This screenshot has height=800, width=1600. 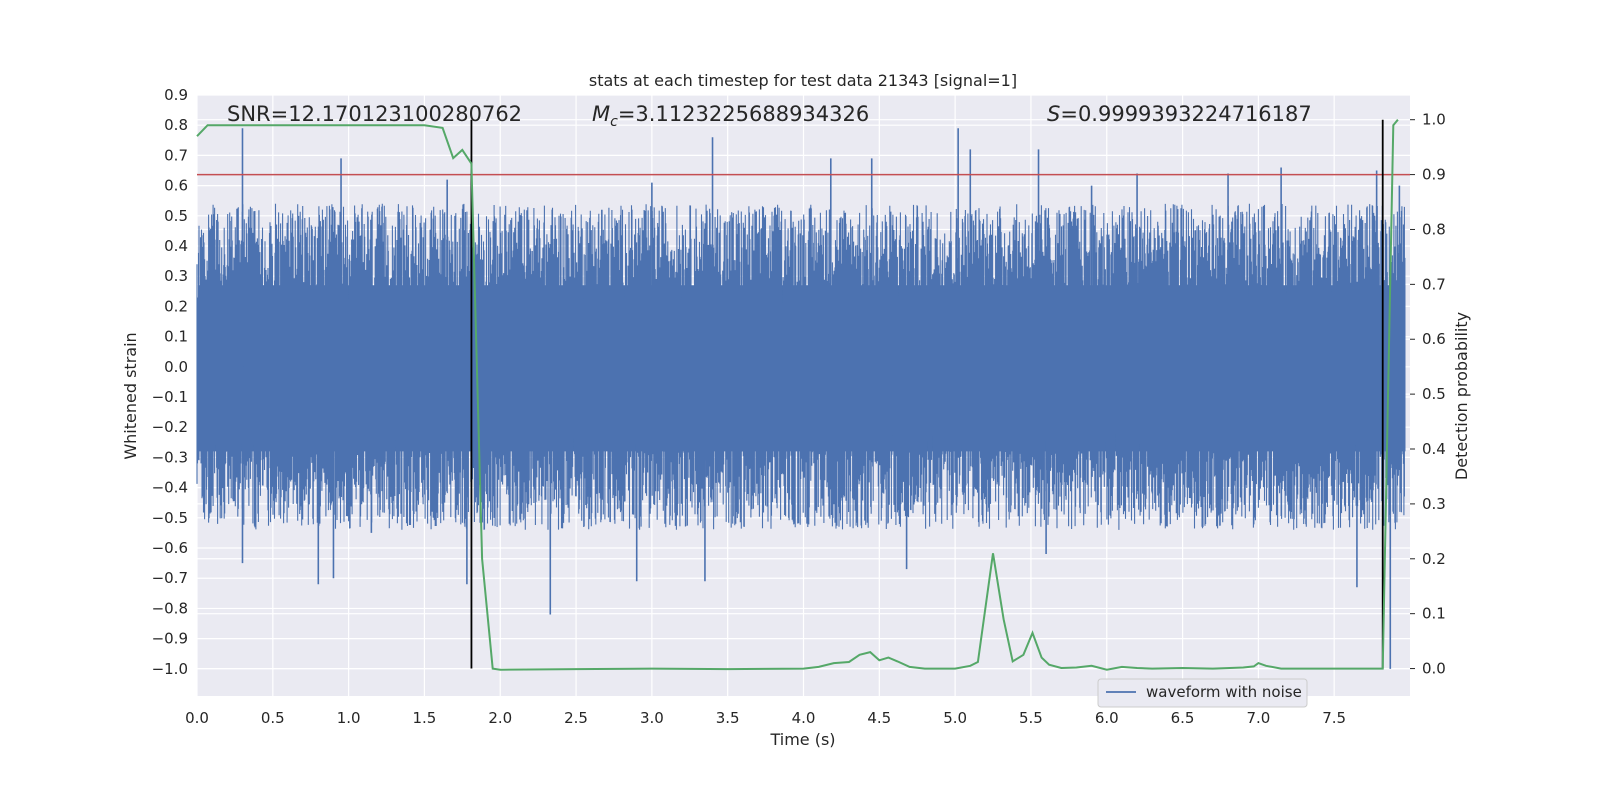 What do you see at coordinates (176, 216) in the screenshot?
I see `y-tick-label: 0.5` at bounding box center [176, 216].